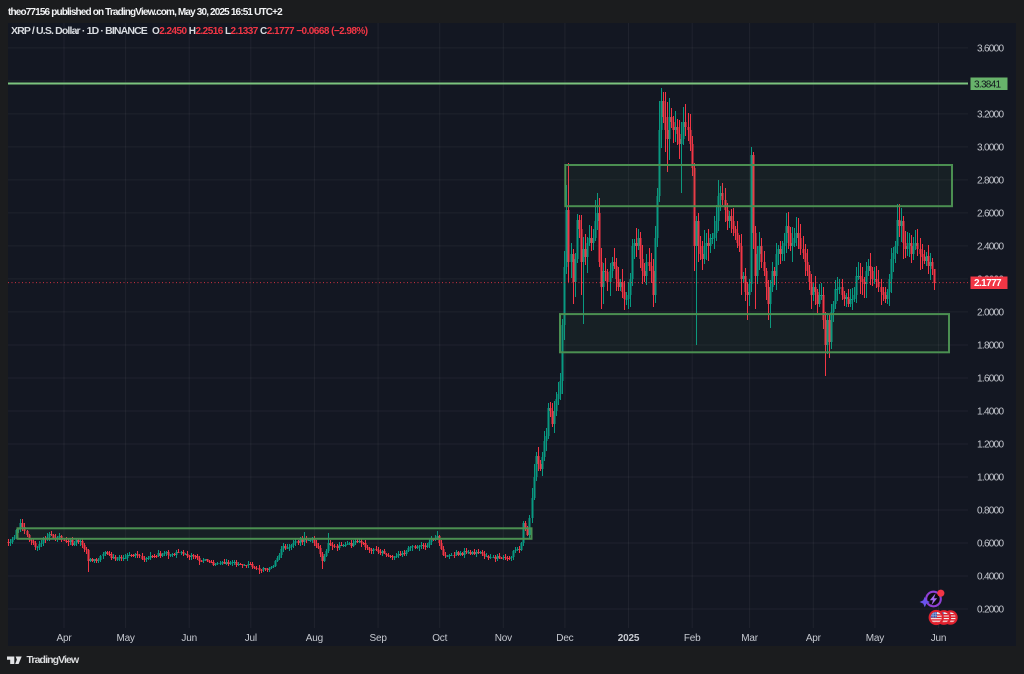 This screenshot has width=1024, height=674. Describe the element at coordinates (79, 31) in the screenshot. I see `svg-text:XRP / U.S. Dollar · 1D · BINAN: XRP / U.S. Dollar · 1D · BINANCE` at that location.